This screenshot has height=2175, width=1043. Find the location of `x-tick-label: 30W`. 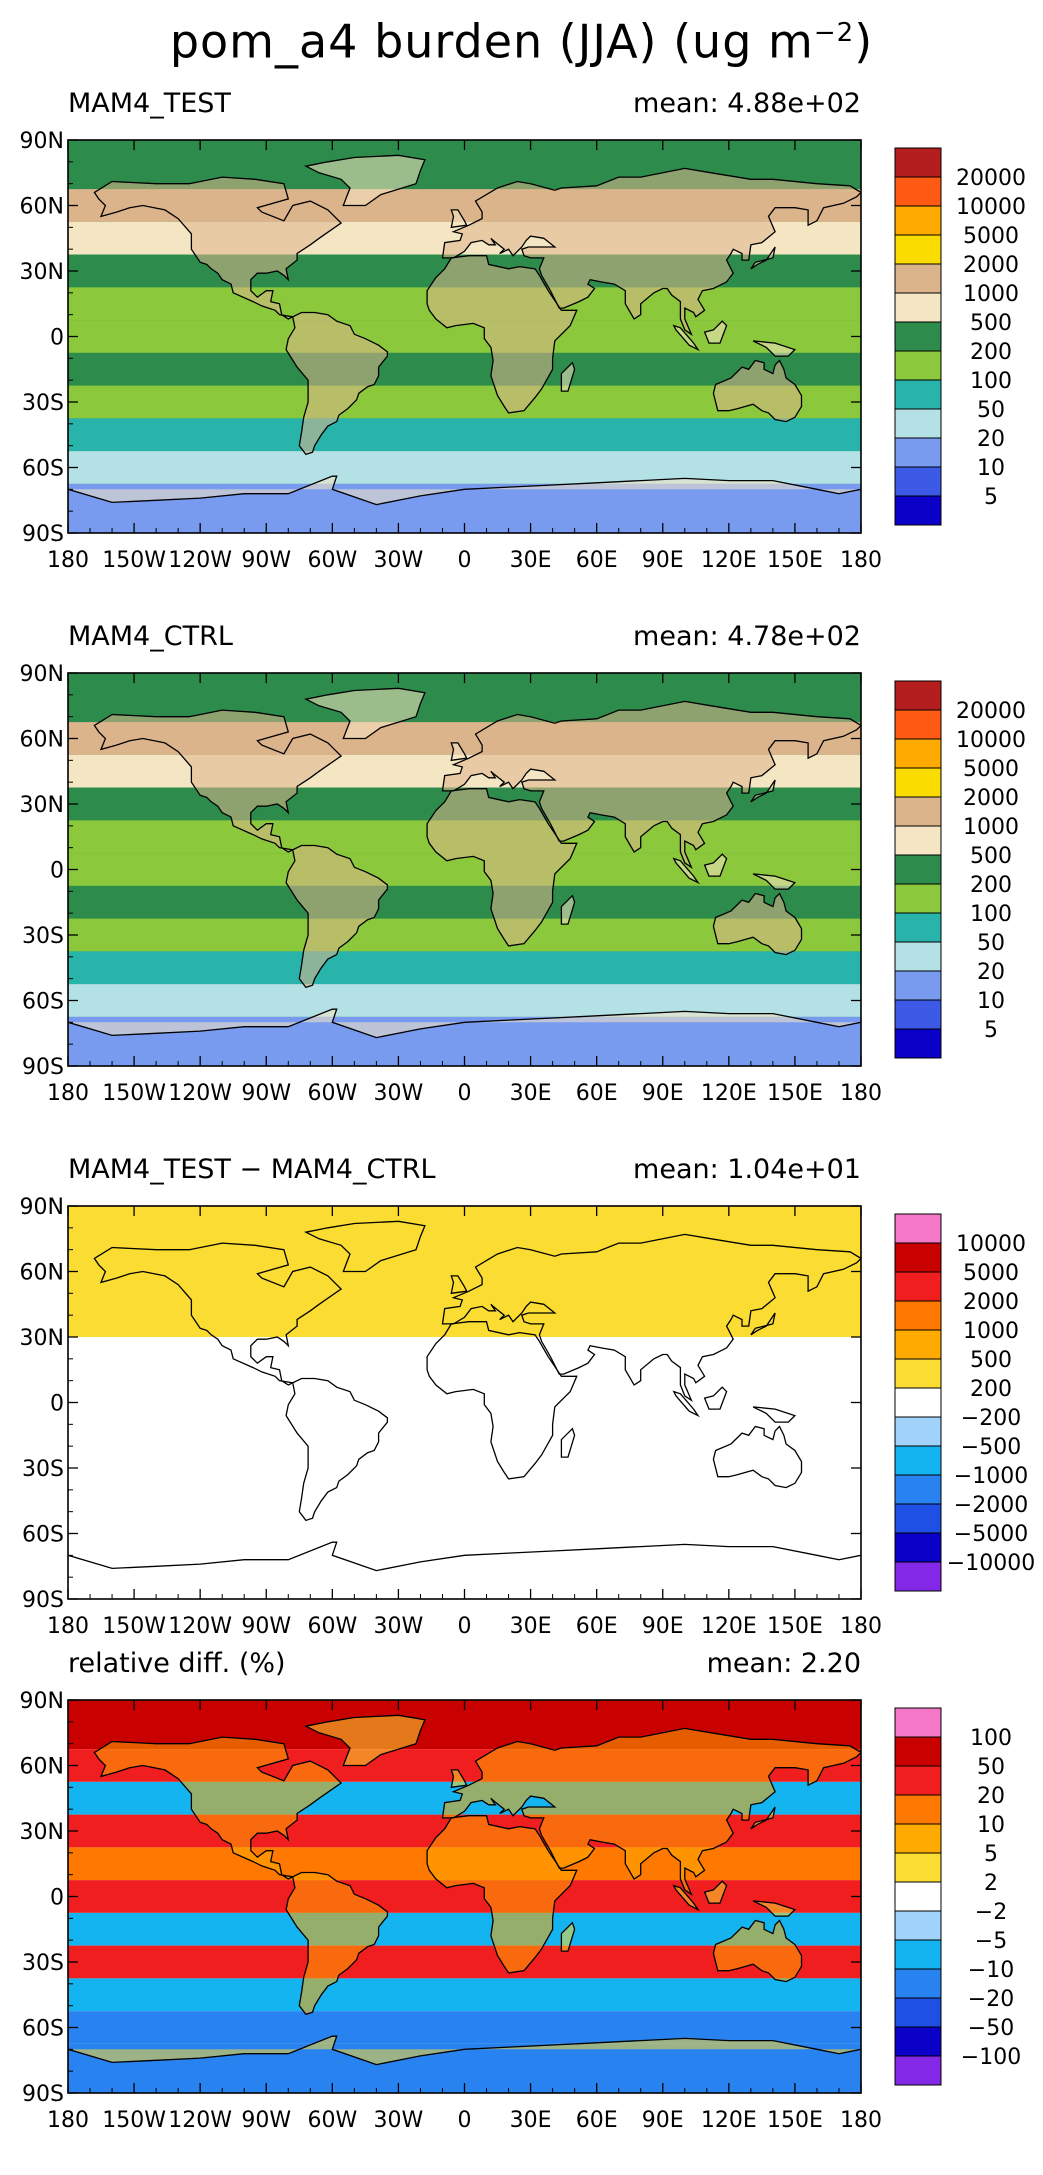

x-tick-label: 30W is located at coordinates (399, 560).